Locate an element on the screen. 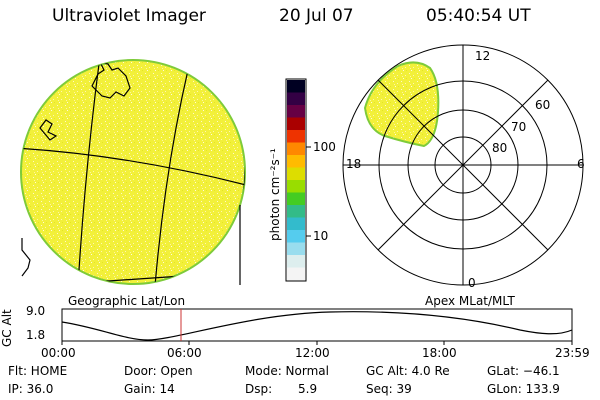  ip-readout: IP: 36.0 is located at coordinates (31, 389).